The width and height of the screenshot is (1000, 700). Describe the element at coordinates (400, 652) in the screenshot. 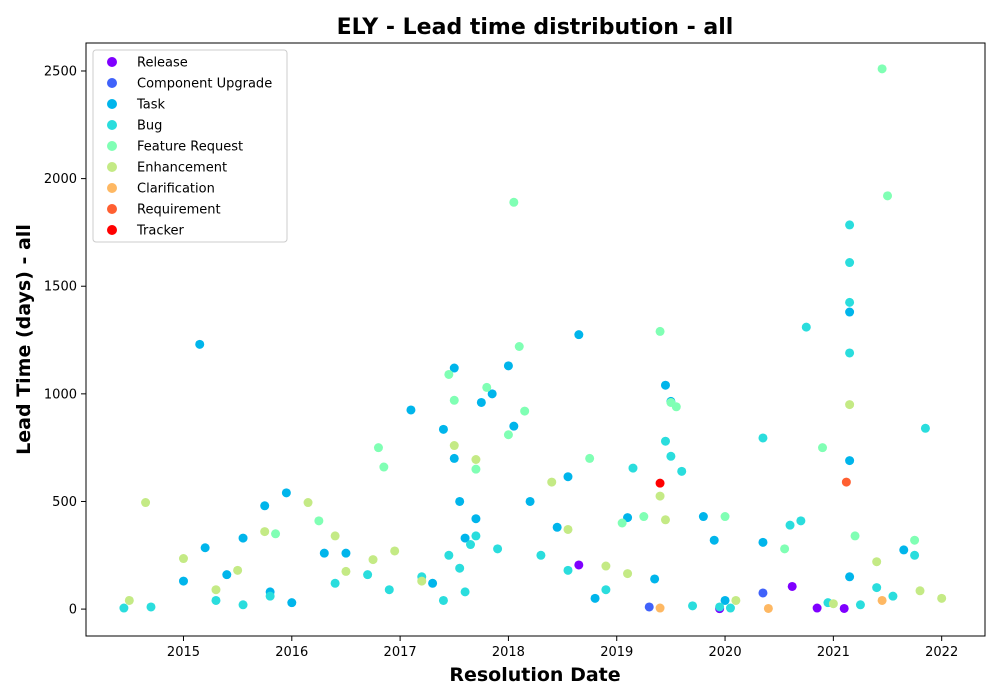

I see `x-tick-label: 2017` at that location.